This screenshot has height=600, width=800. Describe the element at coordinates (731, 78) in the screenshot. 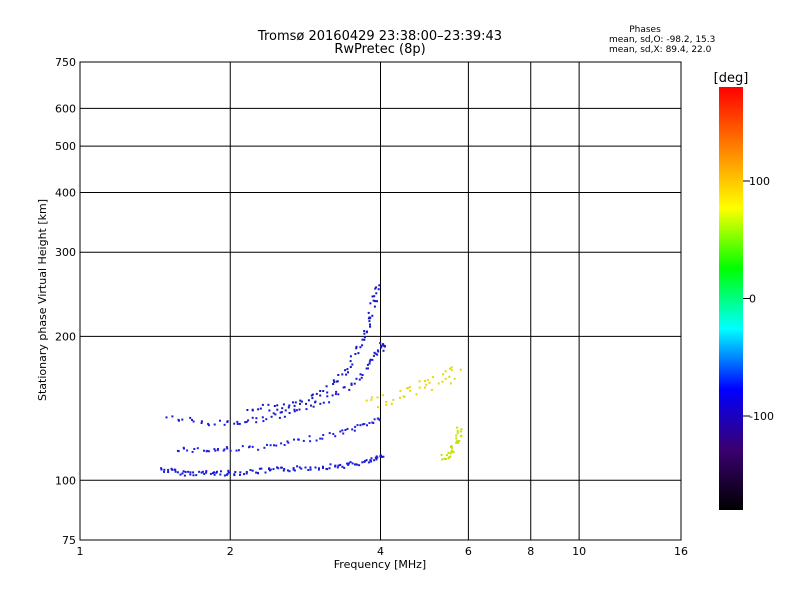

I see `colorbar-label: [deg]` at that location.